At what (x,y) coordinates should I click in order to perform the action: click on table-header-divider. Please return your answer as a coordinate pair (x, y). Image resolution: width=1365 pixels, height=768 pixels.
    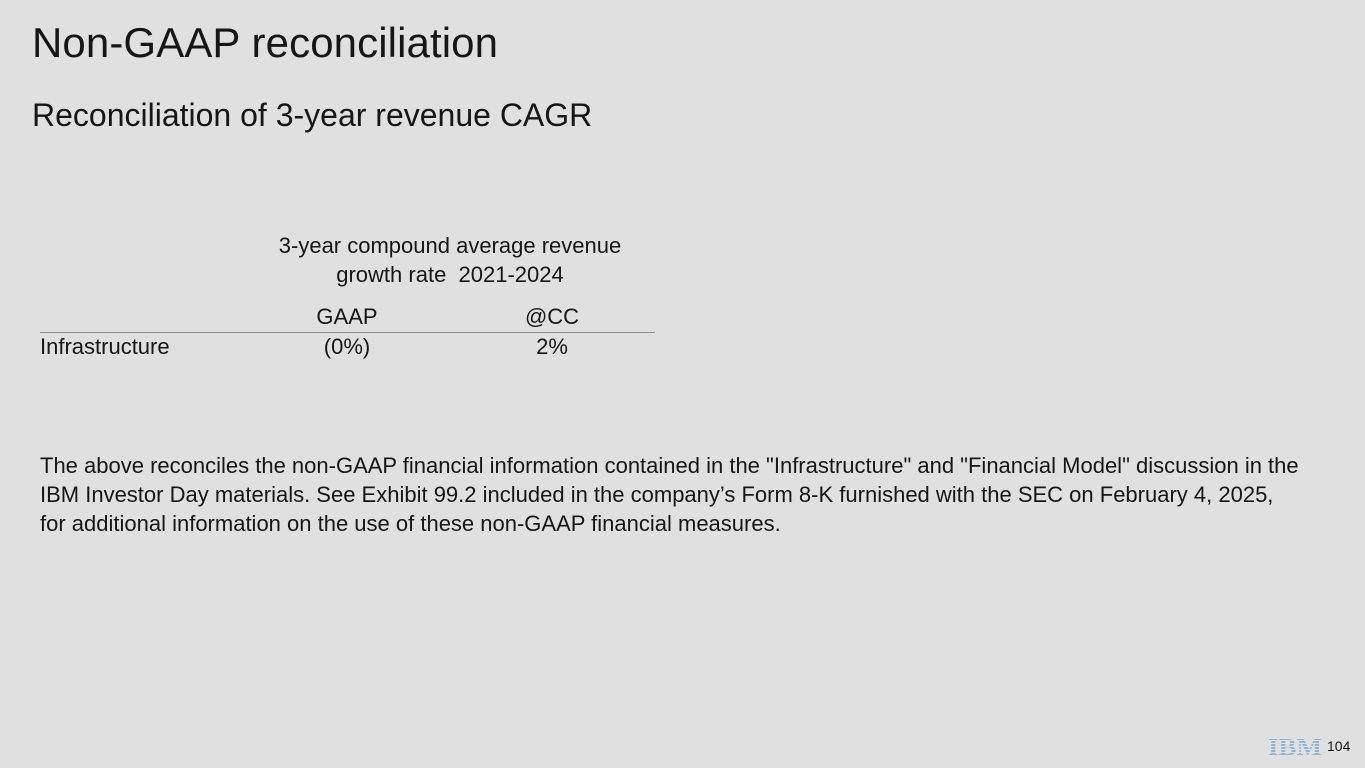
    Looking at the image, I should click on (347, 332).